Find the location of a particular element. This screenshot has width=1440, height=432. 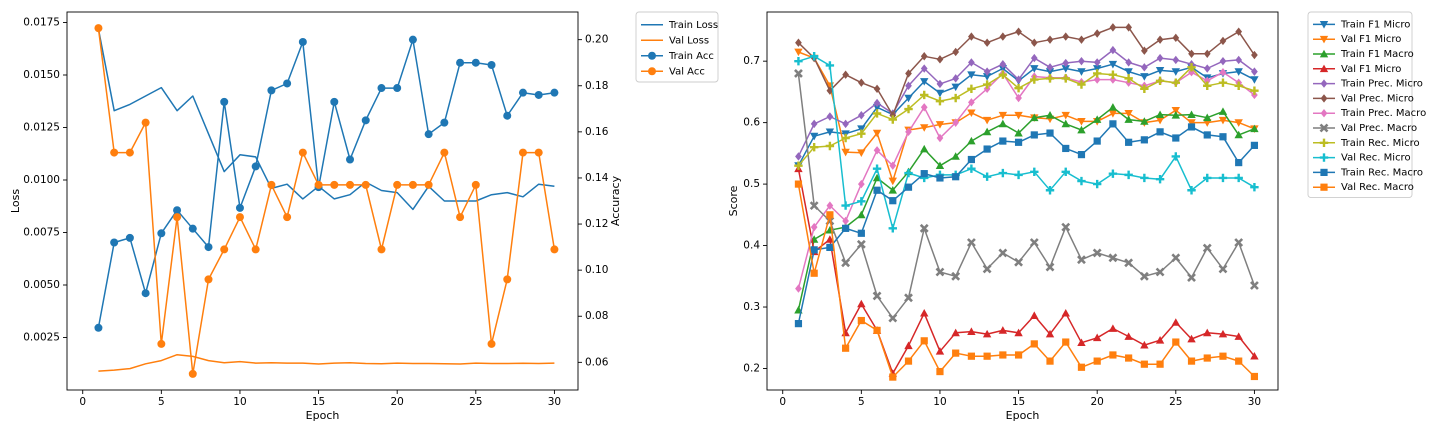

x-tick-label: 0 is located at coordinates (82, 402).